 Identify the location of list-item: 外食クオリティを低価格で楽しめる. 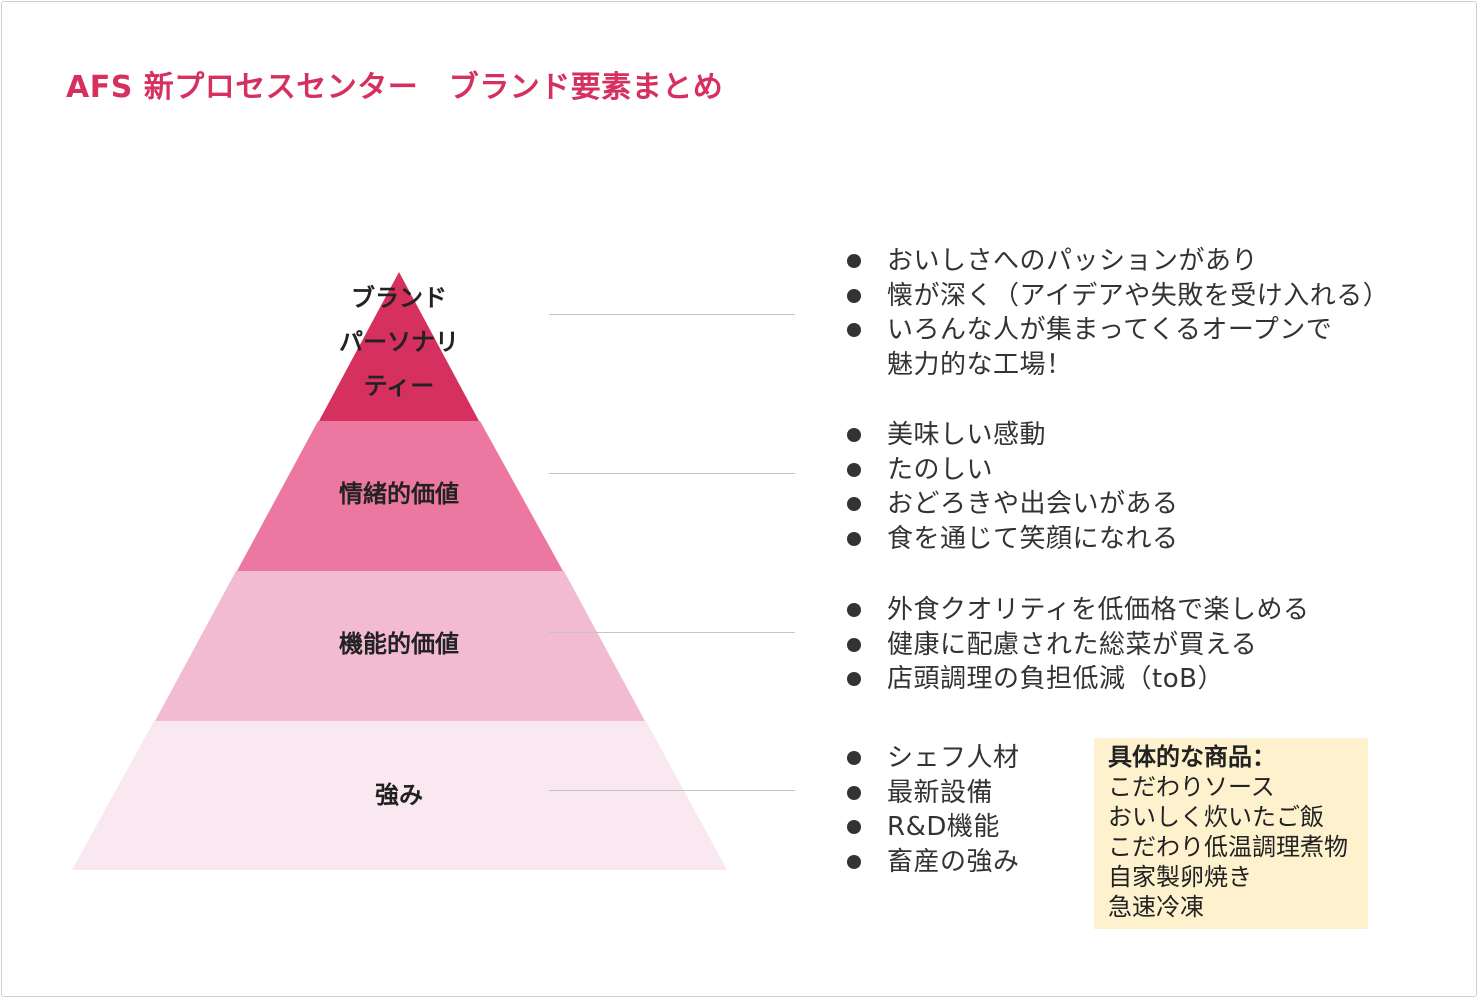
(1078, 610).